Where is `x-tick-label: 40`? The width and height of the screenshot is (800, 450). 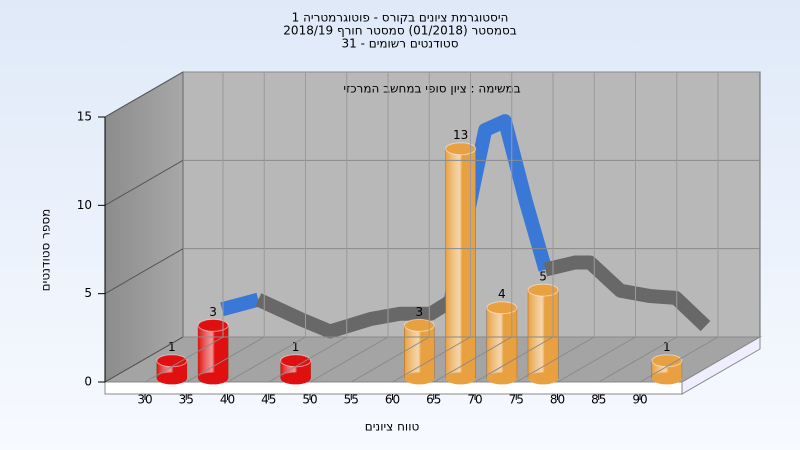
x-tick-label: 40 is located at coordinates (227, 400).